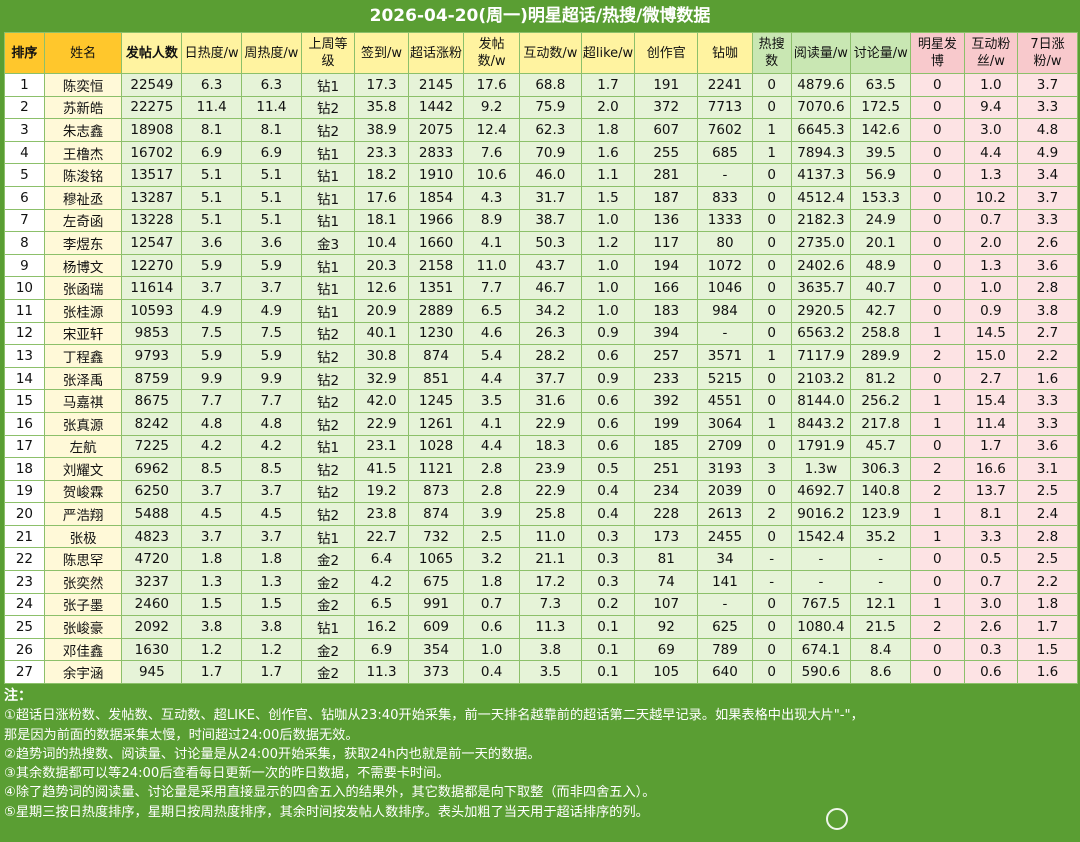 The image size is (1080, 842). I want to click on table-cell: 7.7, so click(271, 401).